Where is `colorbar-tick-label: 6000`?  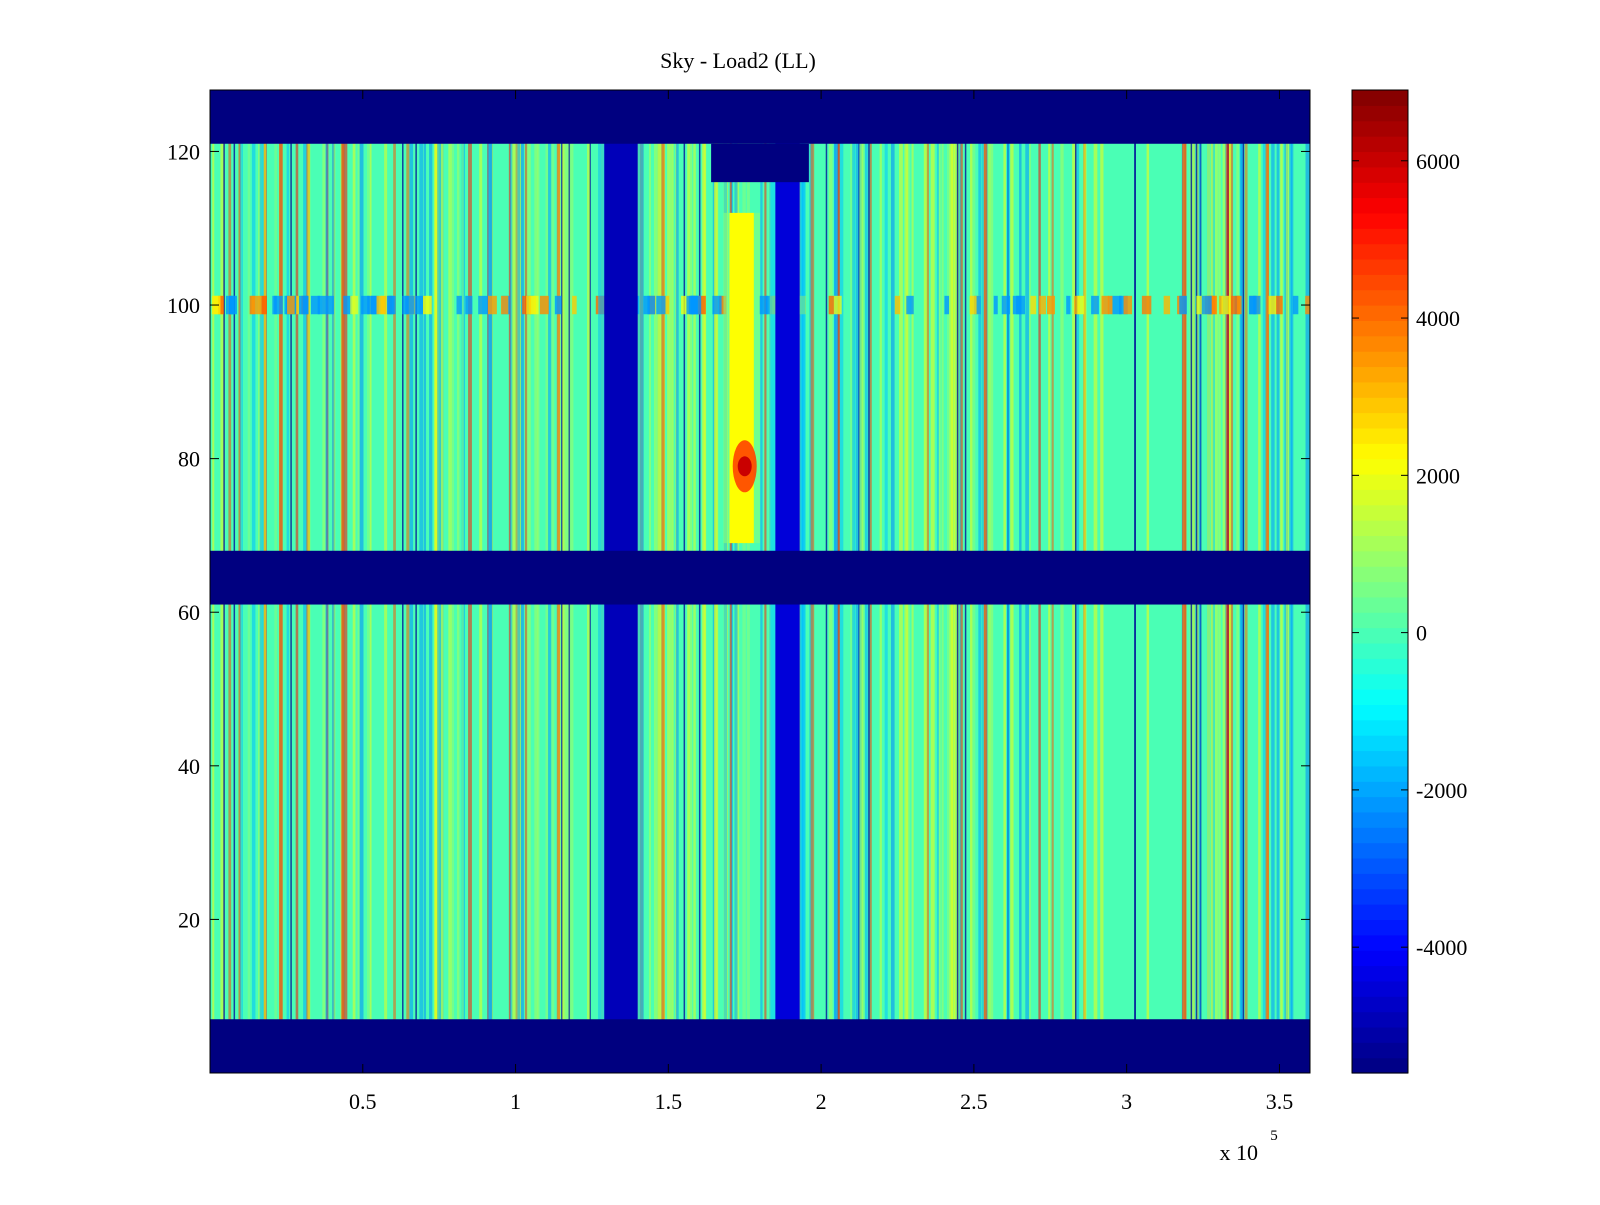 colorbar-tick-label: 6000 is located at coordinates (1438, 161).